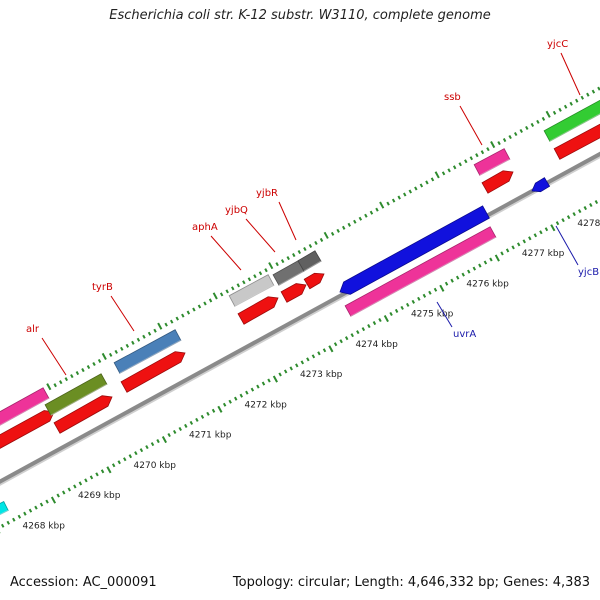 The width and height of the screenshot is (600, 600). What do you see at coordinates (452, 97) in the screenshot?
I see `gene-label-ssb: ssb` at bounding box center [452, 97].